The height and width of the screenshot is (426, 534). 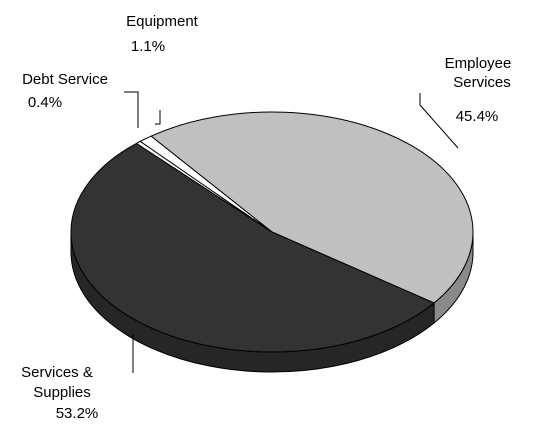 What do you see at coordinates (439, 120) in the screenshot?
I see `leader-line-employee-services` at bounding box center [439, 120].